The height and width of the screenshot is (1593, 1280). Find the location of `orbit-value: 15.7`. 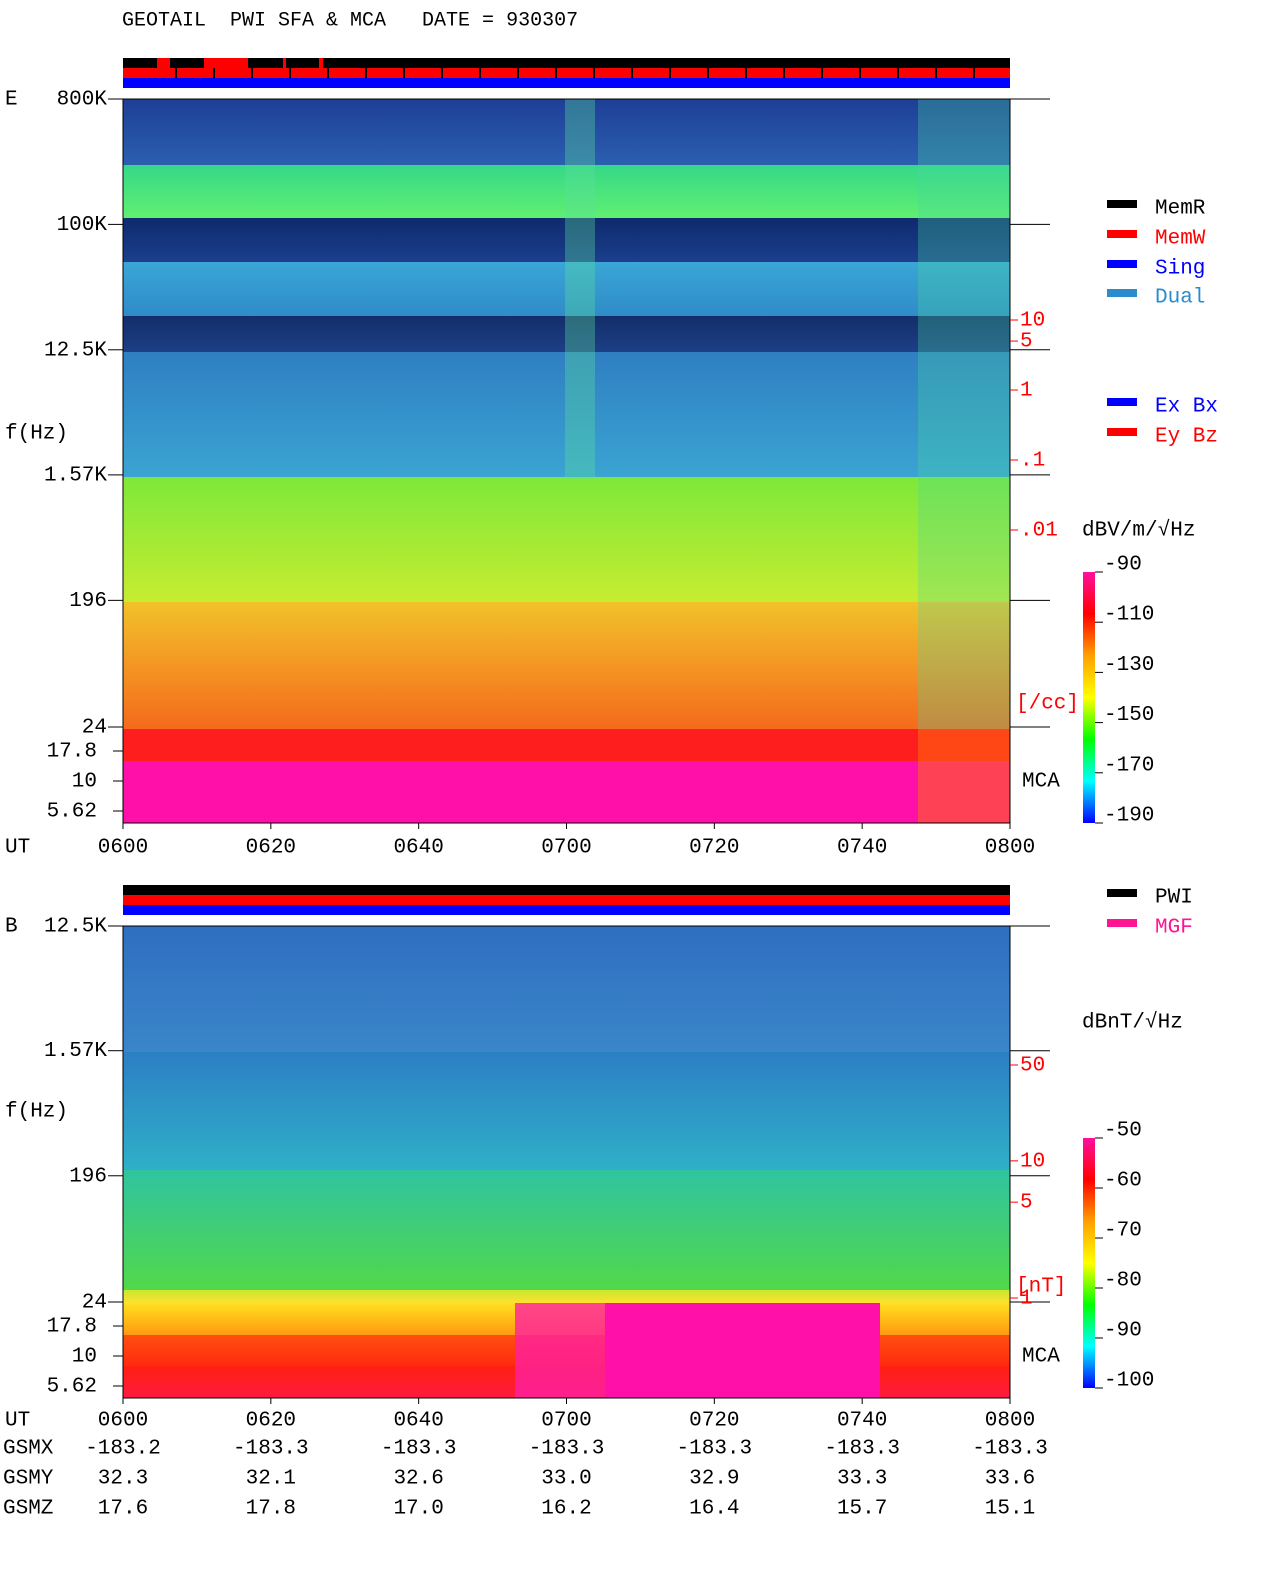

orbit-value: 15.7 is located at coordinates (862, 1509).